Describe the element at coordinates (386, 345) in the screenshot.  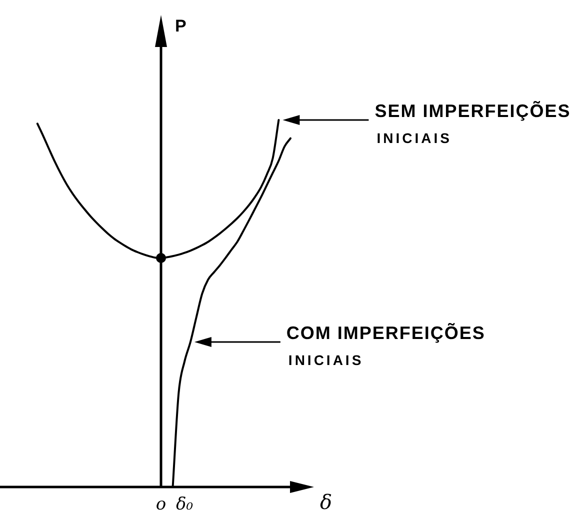
I see `legend-label: COM IMPERFEIÇÕES INICIAIS` at that location.